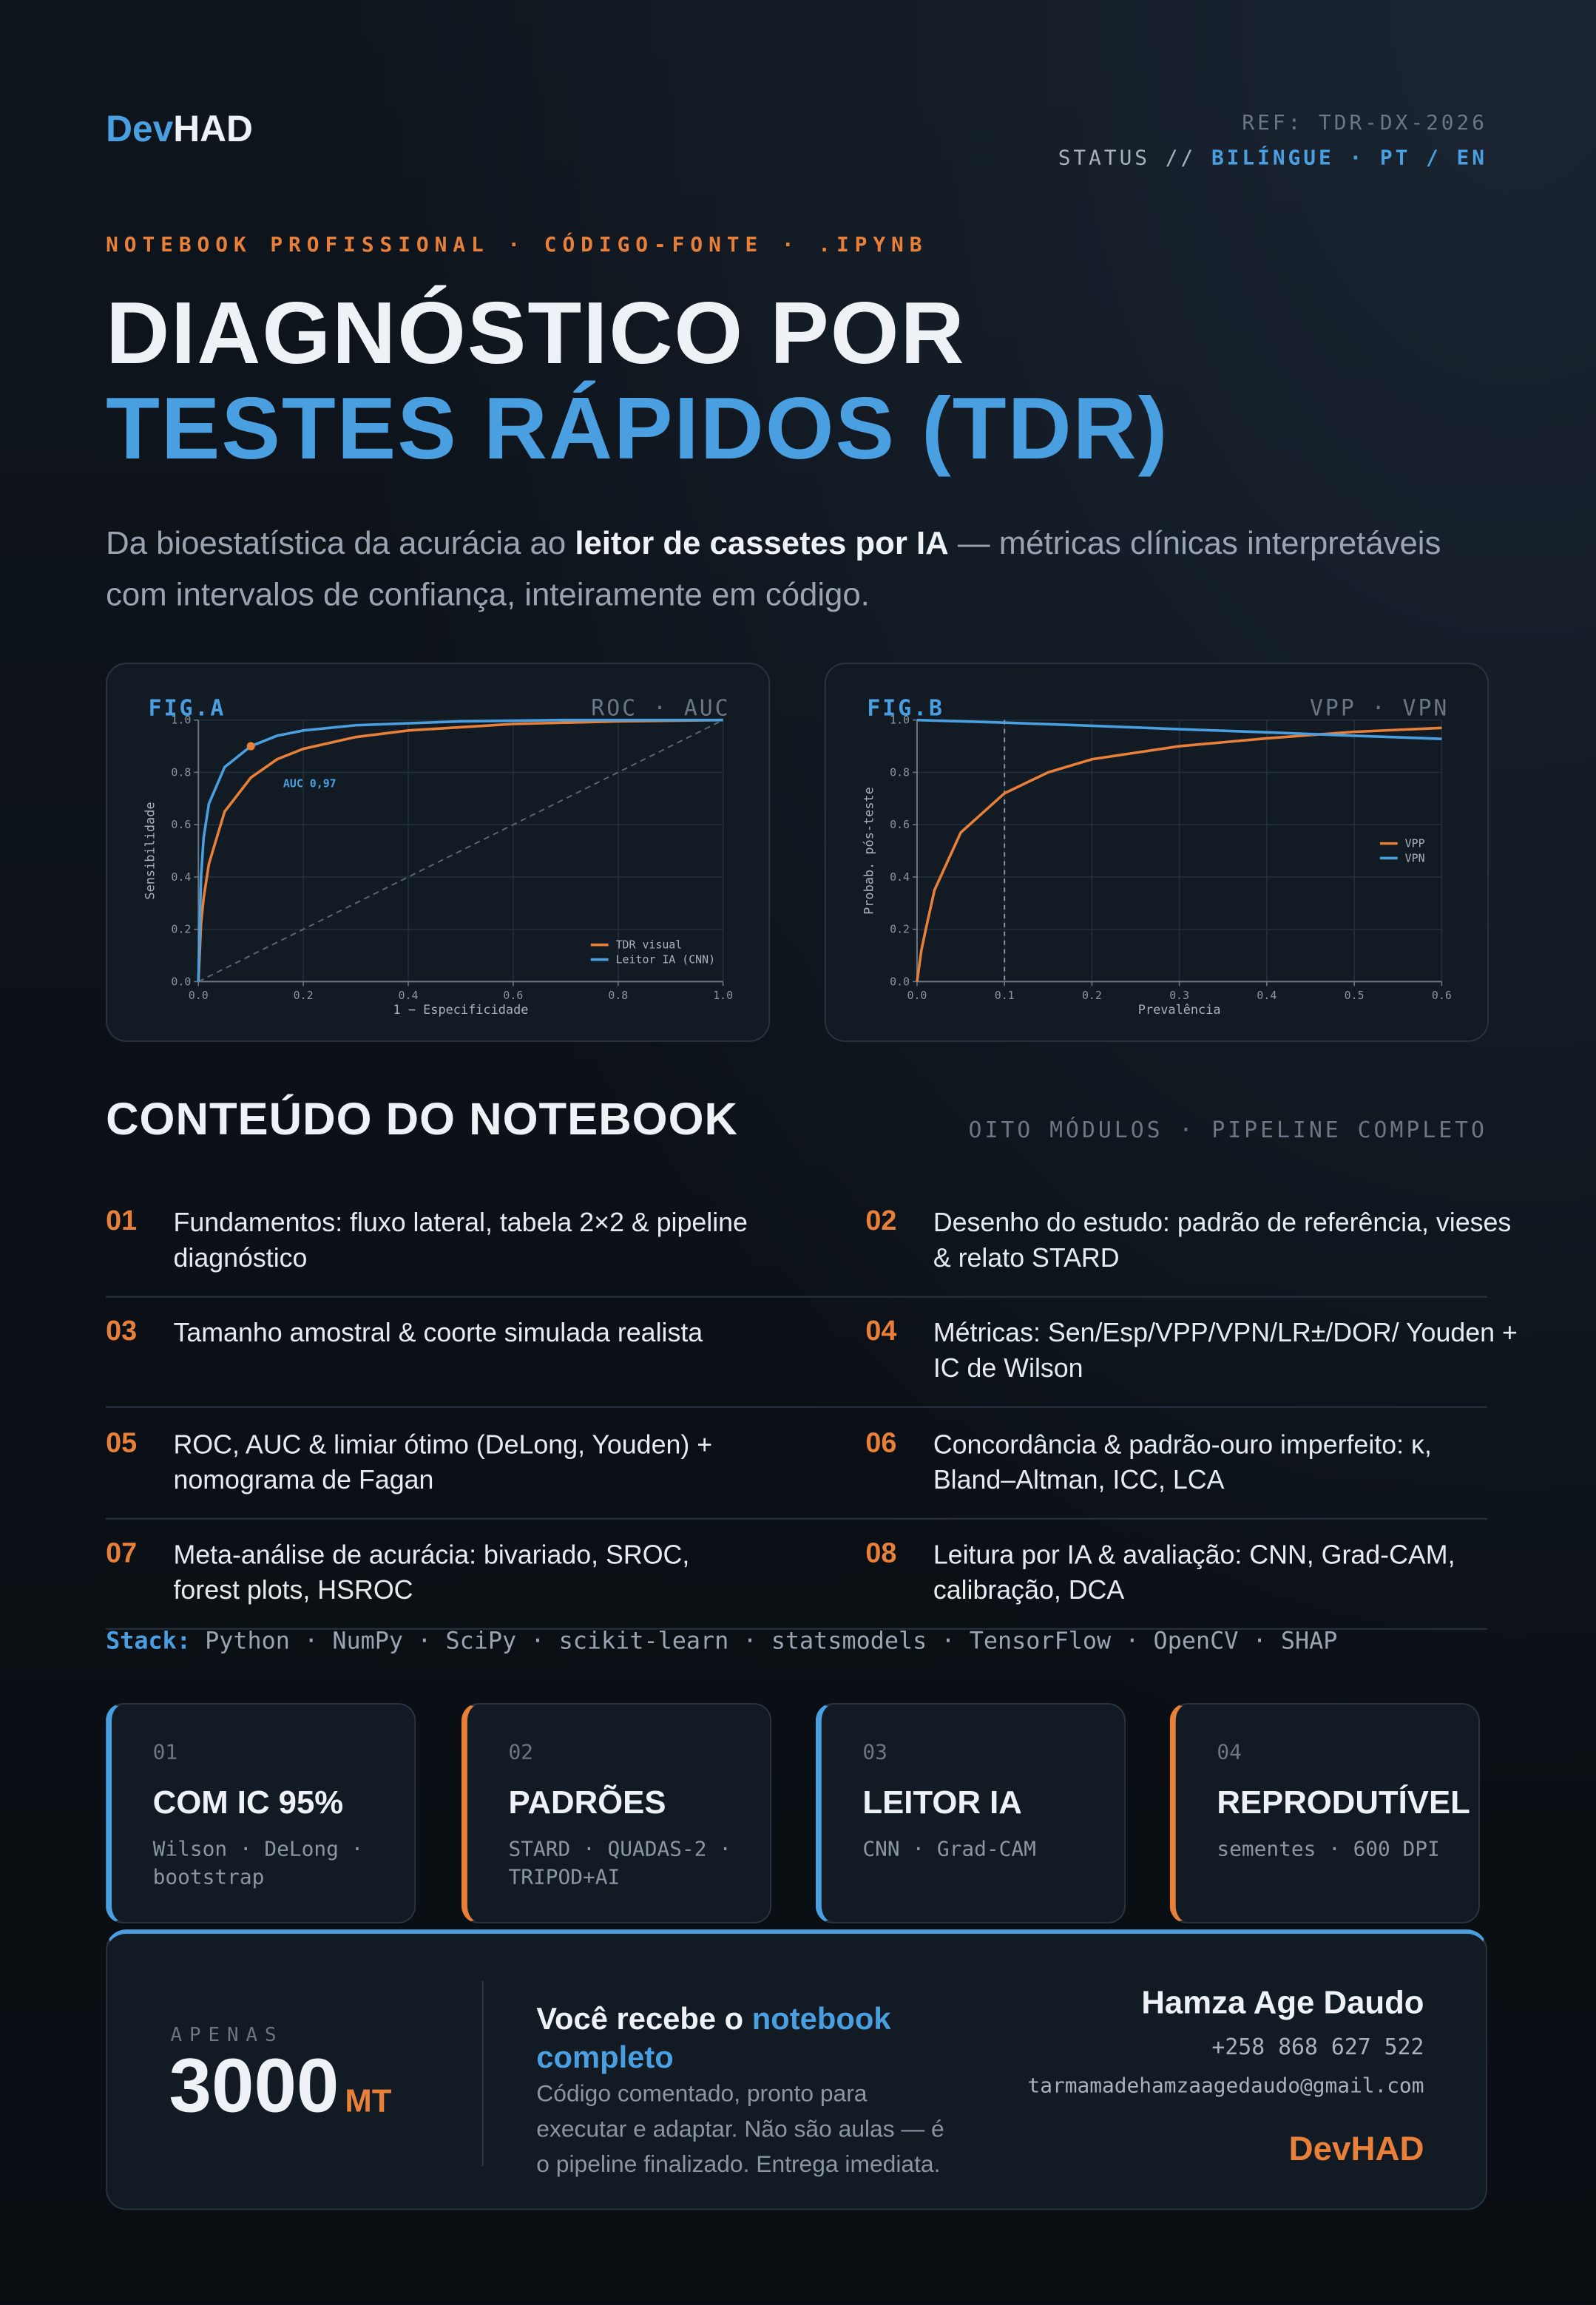  What do you see at coordinates (762, 543) in the screenshot?
I see `lead-bold: leitor de cassetes por IA` at bounding box center [762, 543].